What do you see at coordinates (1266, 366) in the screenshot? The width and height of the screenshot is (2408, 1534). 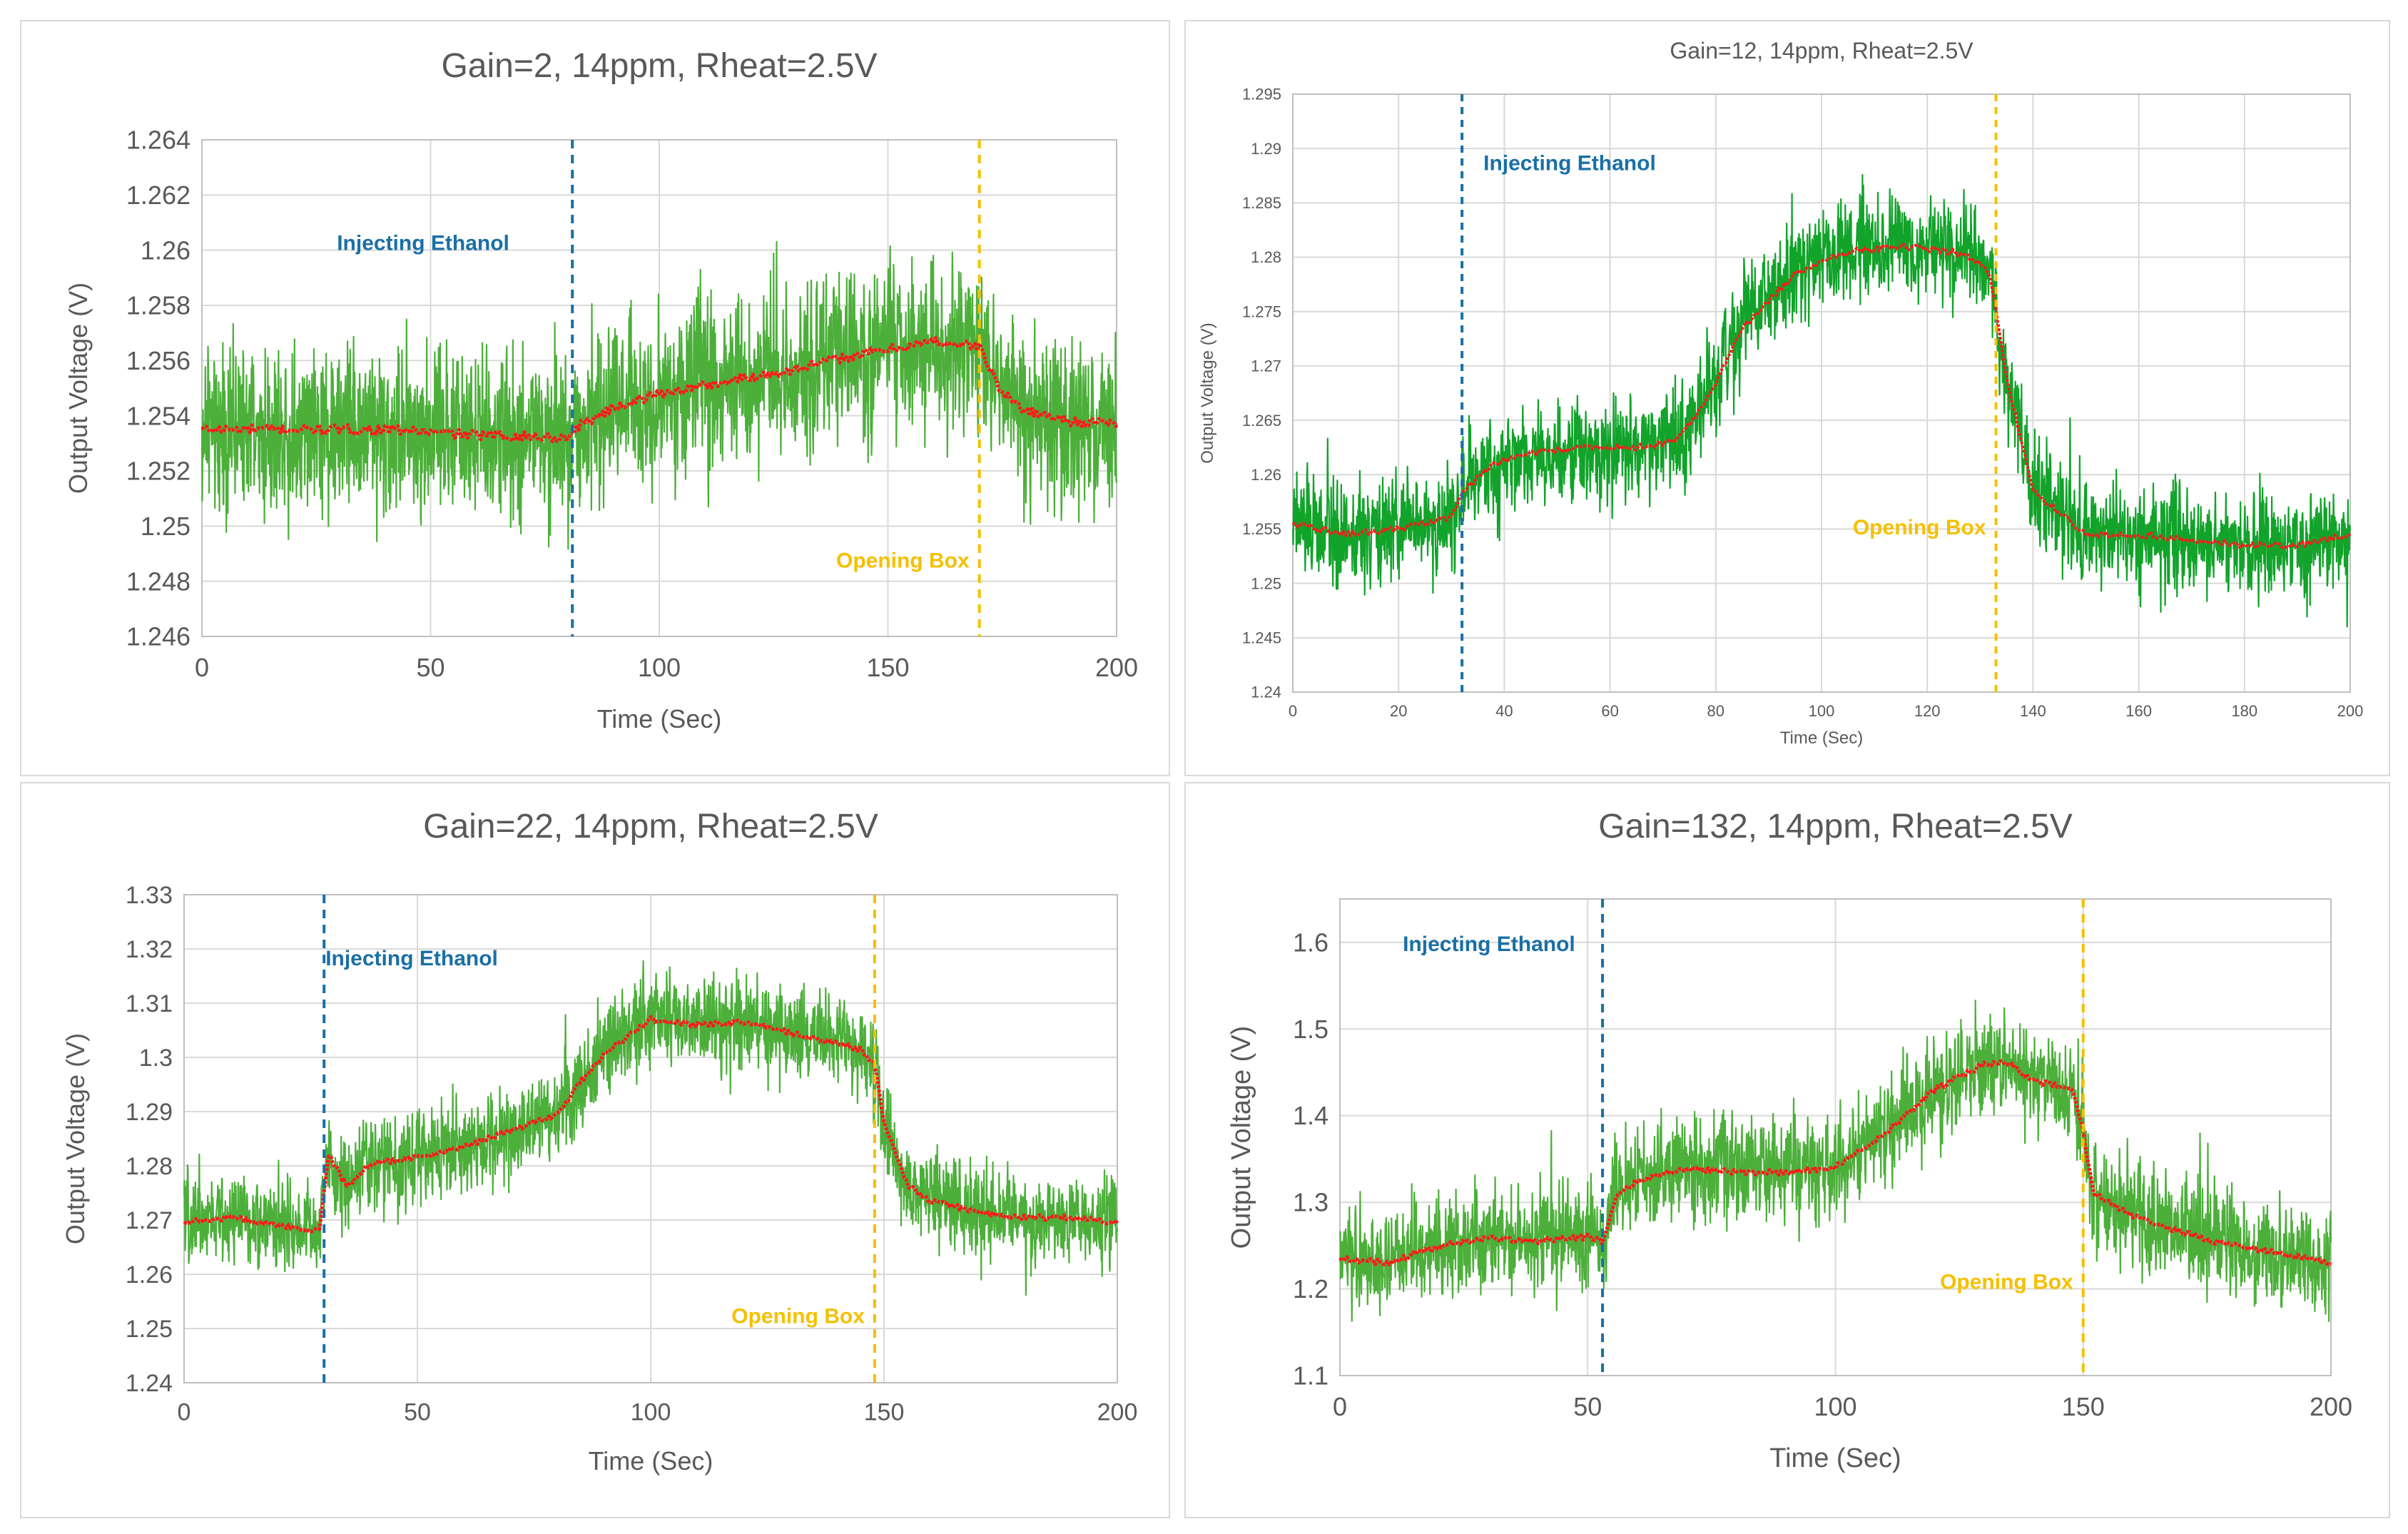 I see `y-tick-label: 1.27` at bounding box center [1266, 366].